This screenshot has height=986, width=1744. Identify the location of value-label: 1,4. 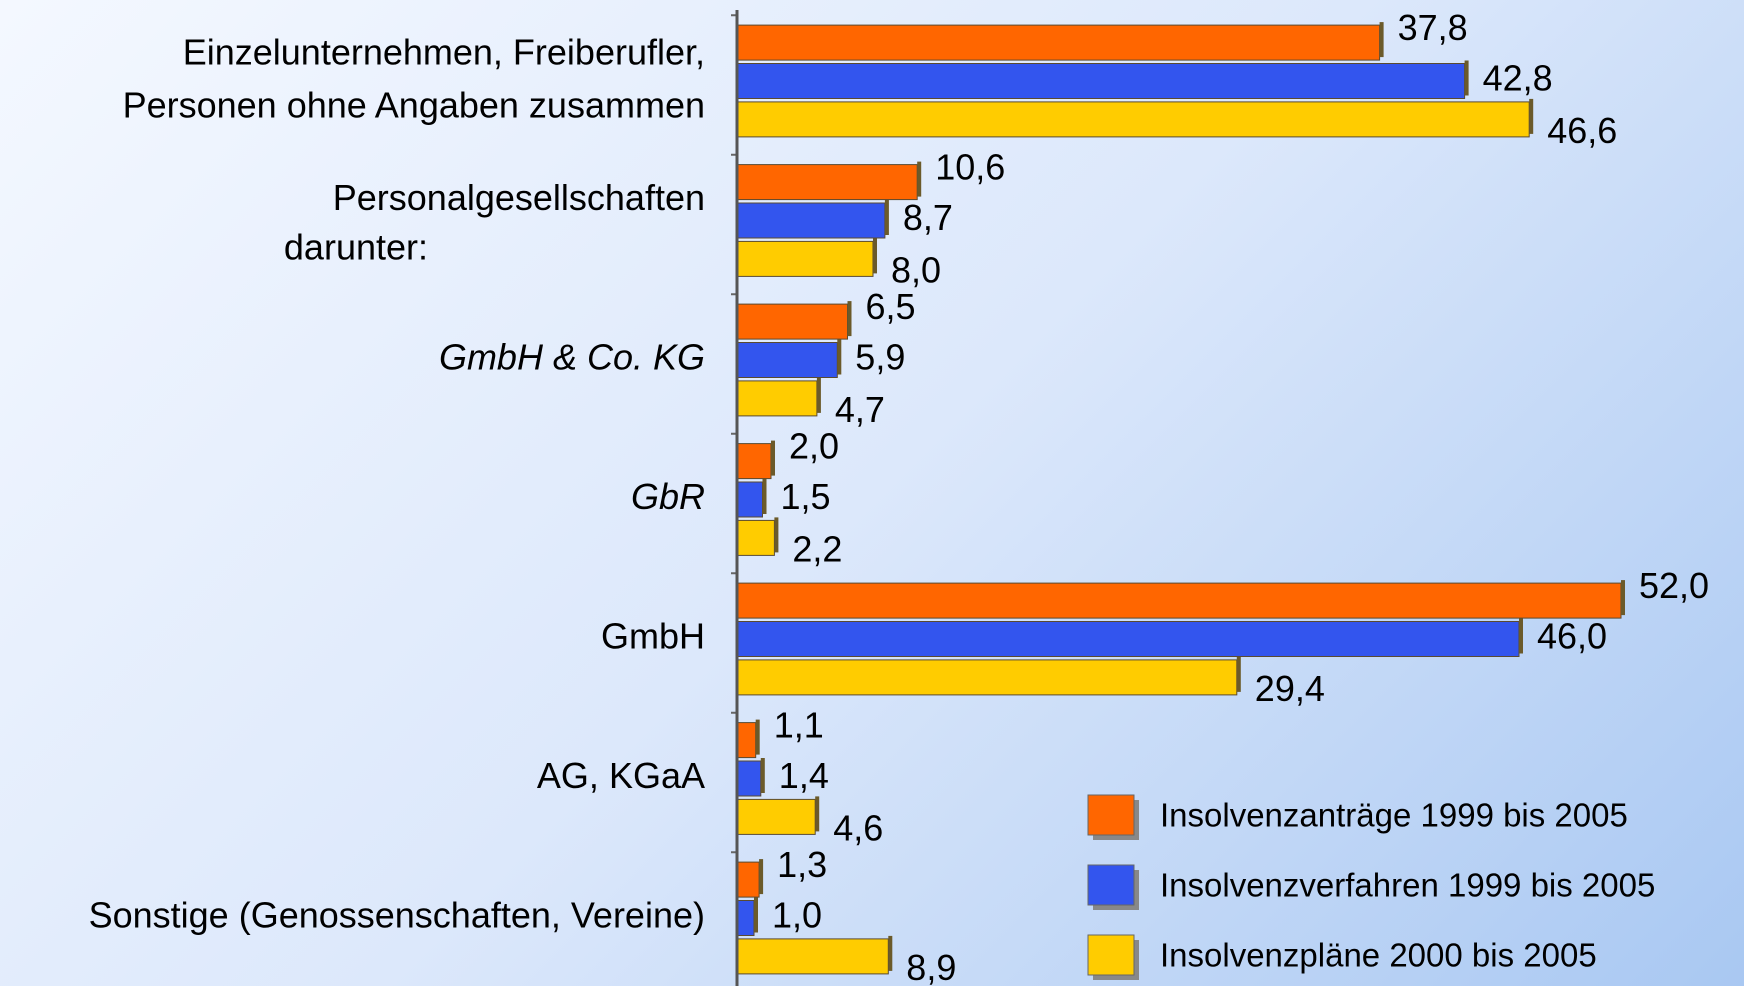
(804, 775).